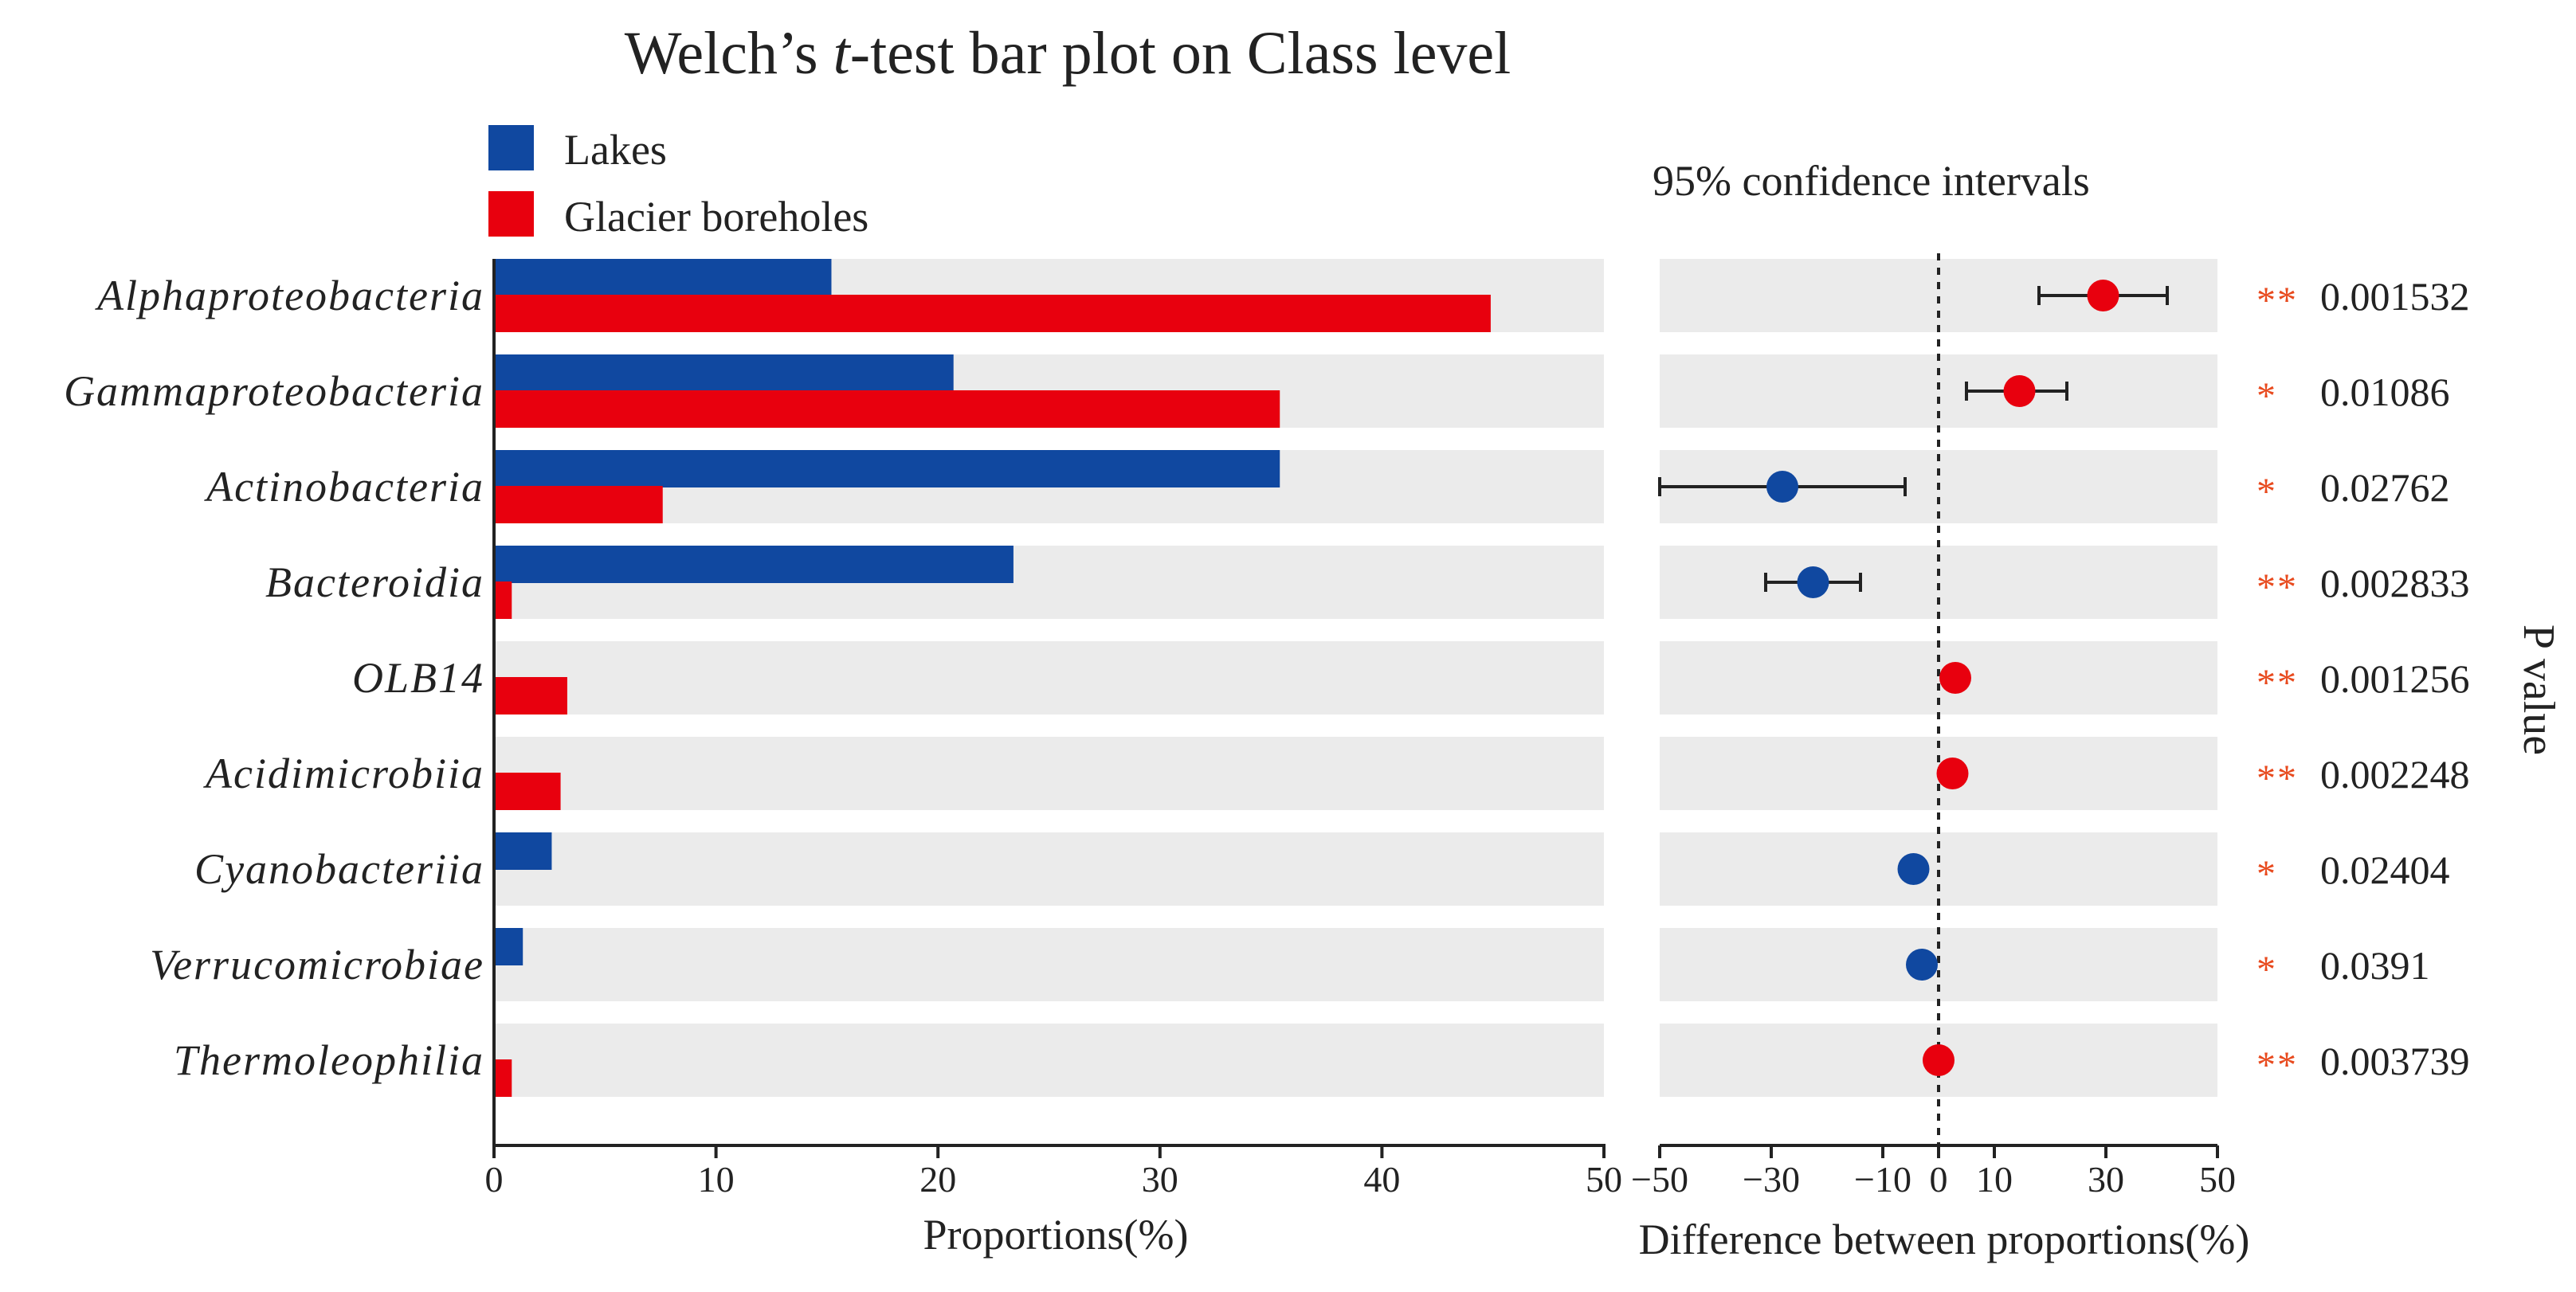 This screenshot has height=1292, width=2576. Describe the element at coordinates (1955, 678) in the screenshot. I see `ci-point-olb14` at that location.